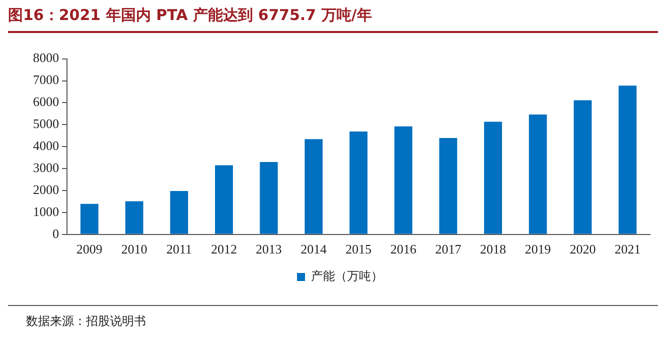 The width and height of the screenshot is (668, 339). Describe the element at coordinates (46, 58) in the screenshot. I see `y-tick-label: 8000` at that location.